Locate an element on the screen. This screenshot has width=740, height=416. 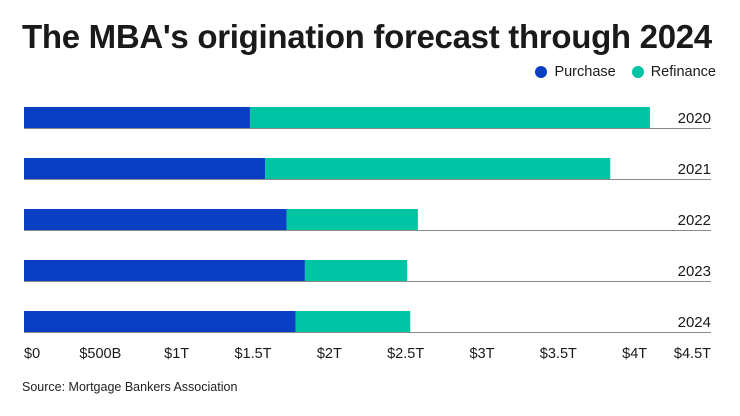
bar-refinance-2024 is located at coordinates (353, 321).